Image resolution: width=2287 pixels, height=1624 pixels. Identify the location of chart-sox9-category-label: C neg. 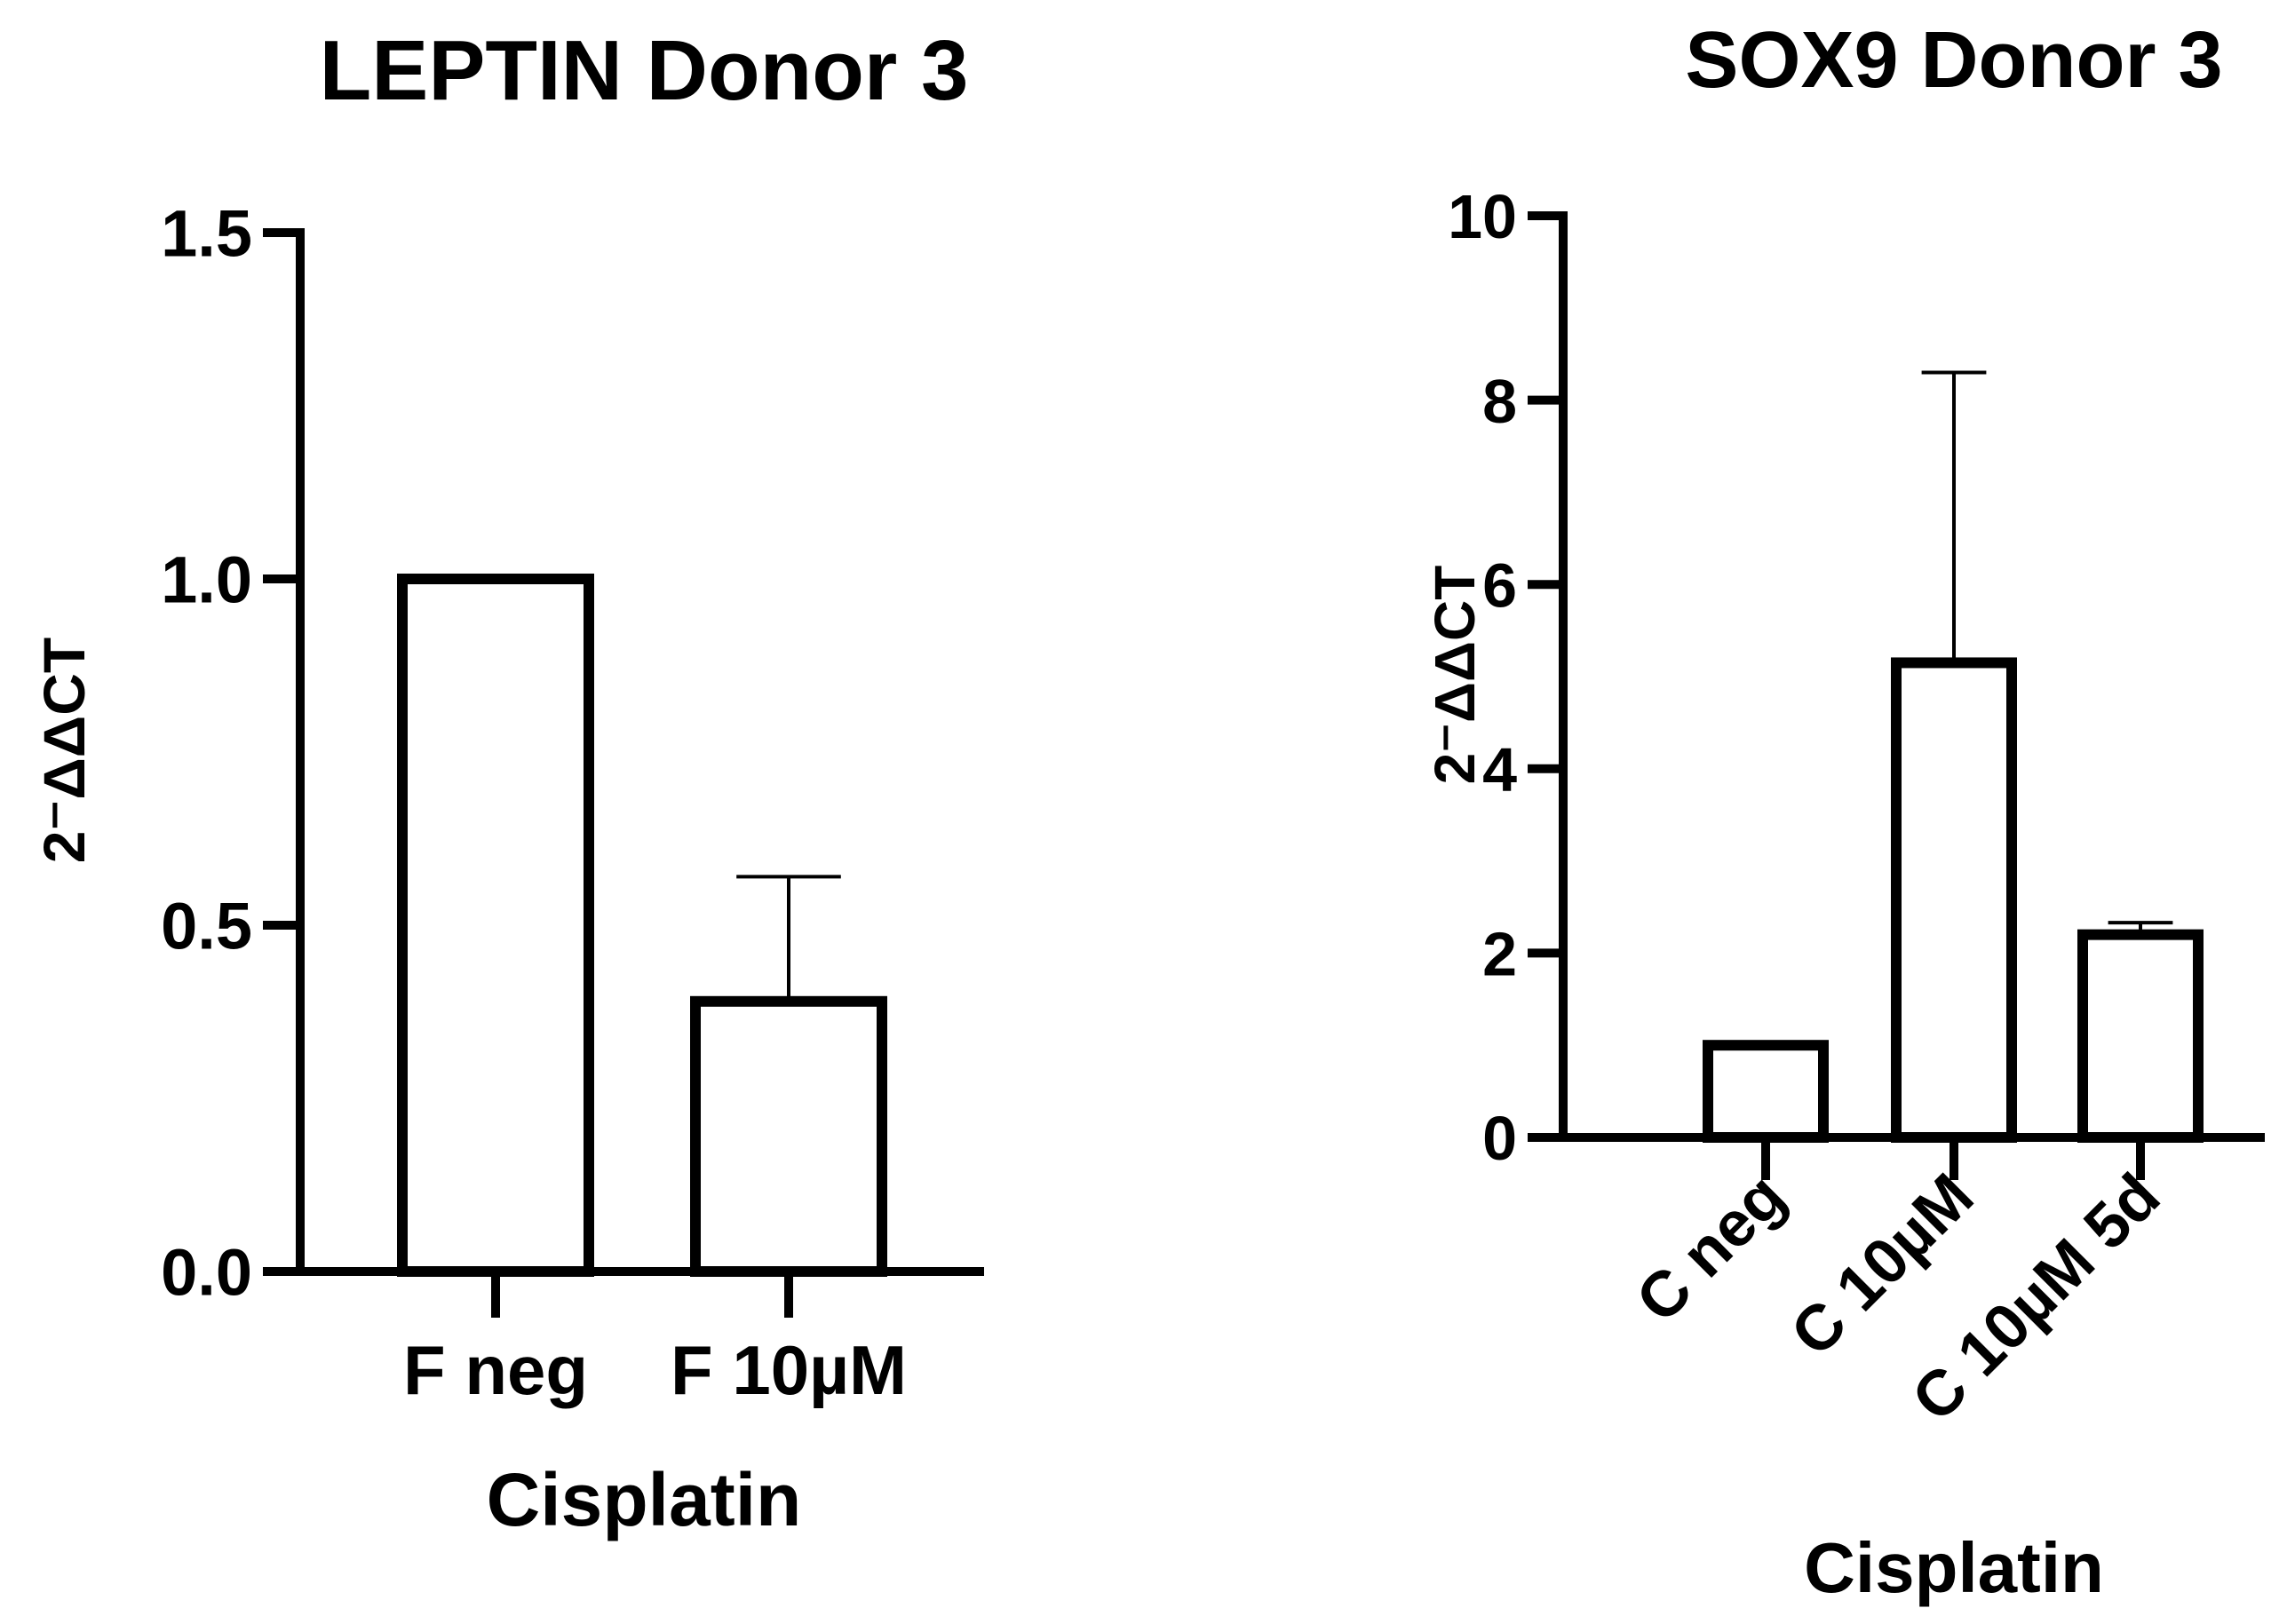
(1711, 1248).